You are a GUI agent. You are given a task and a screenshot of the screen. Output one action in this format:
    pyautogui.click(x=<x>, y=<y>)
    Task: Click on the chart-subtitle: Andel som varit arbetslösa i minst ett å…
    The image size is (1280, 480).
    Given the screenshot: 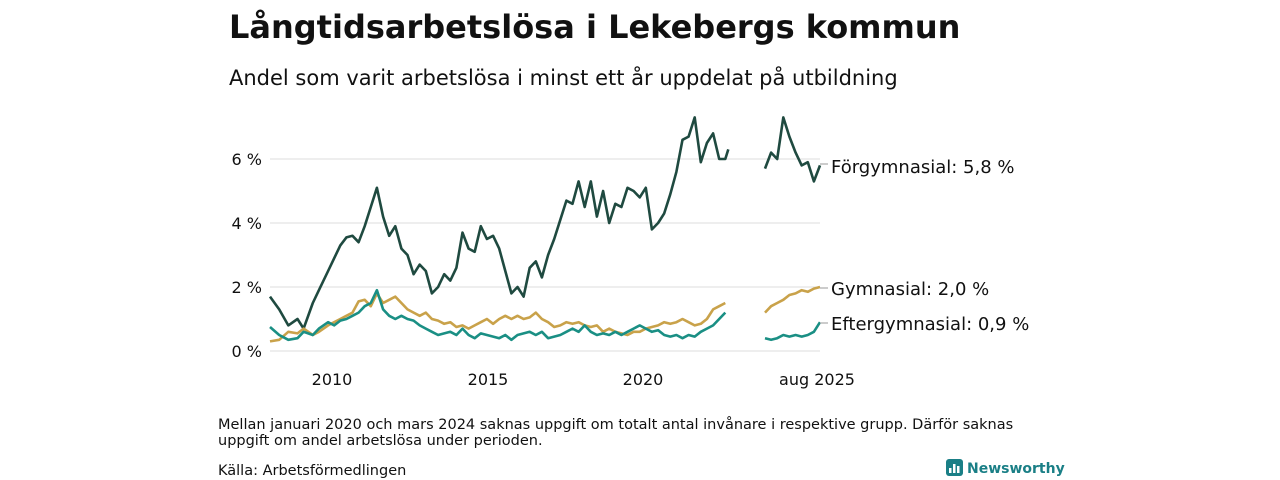 What is the action you would take?
    pyautogui.click(x=563, y=77)
    